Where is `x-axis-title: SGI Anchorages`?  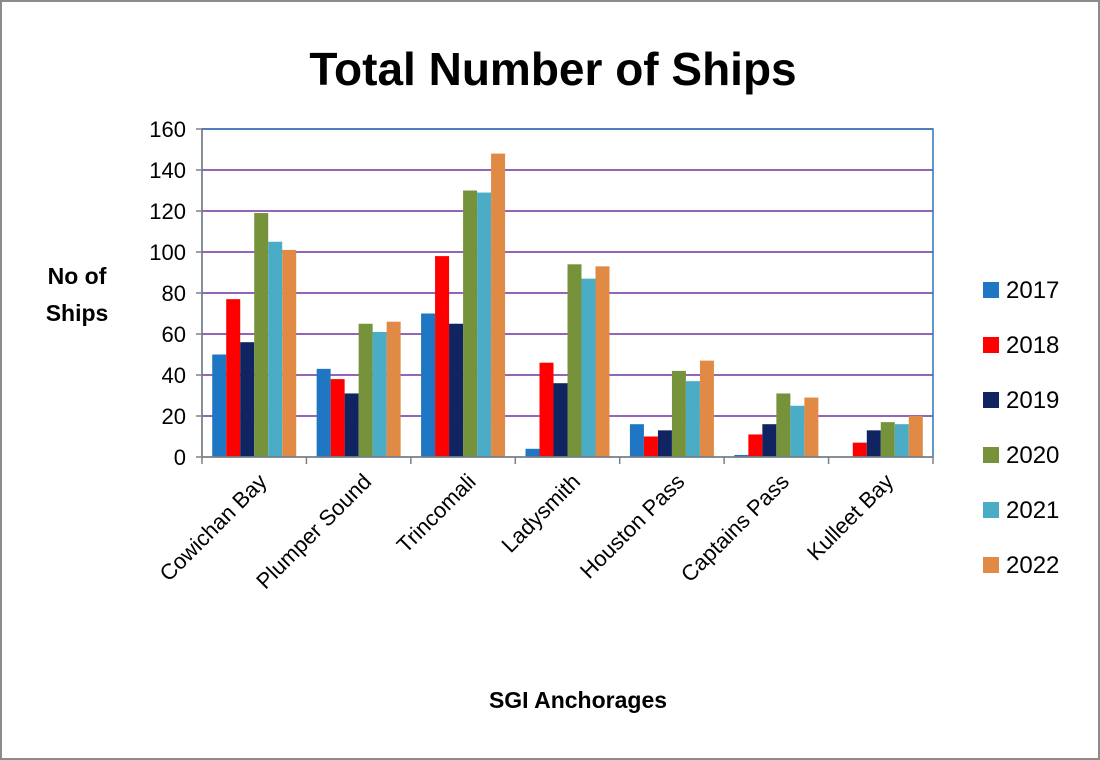 x-axis-title: SGI Anchorages is located at coordinates (578, 700).